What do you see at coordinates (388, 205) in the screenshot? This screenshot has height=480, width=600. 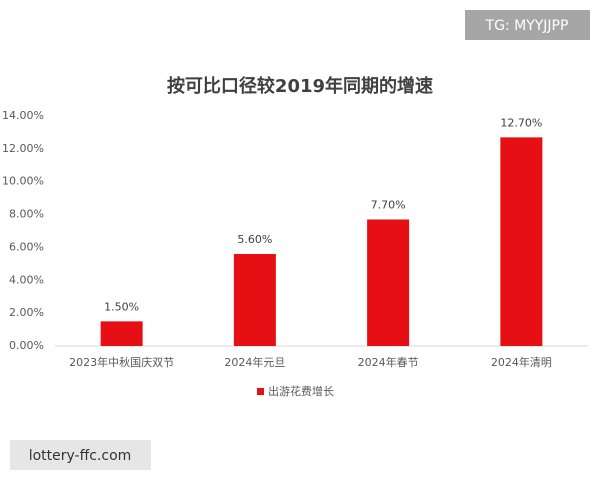 I see `data-label: 7.70%` at bounding box center [388, 205].